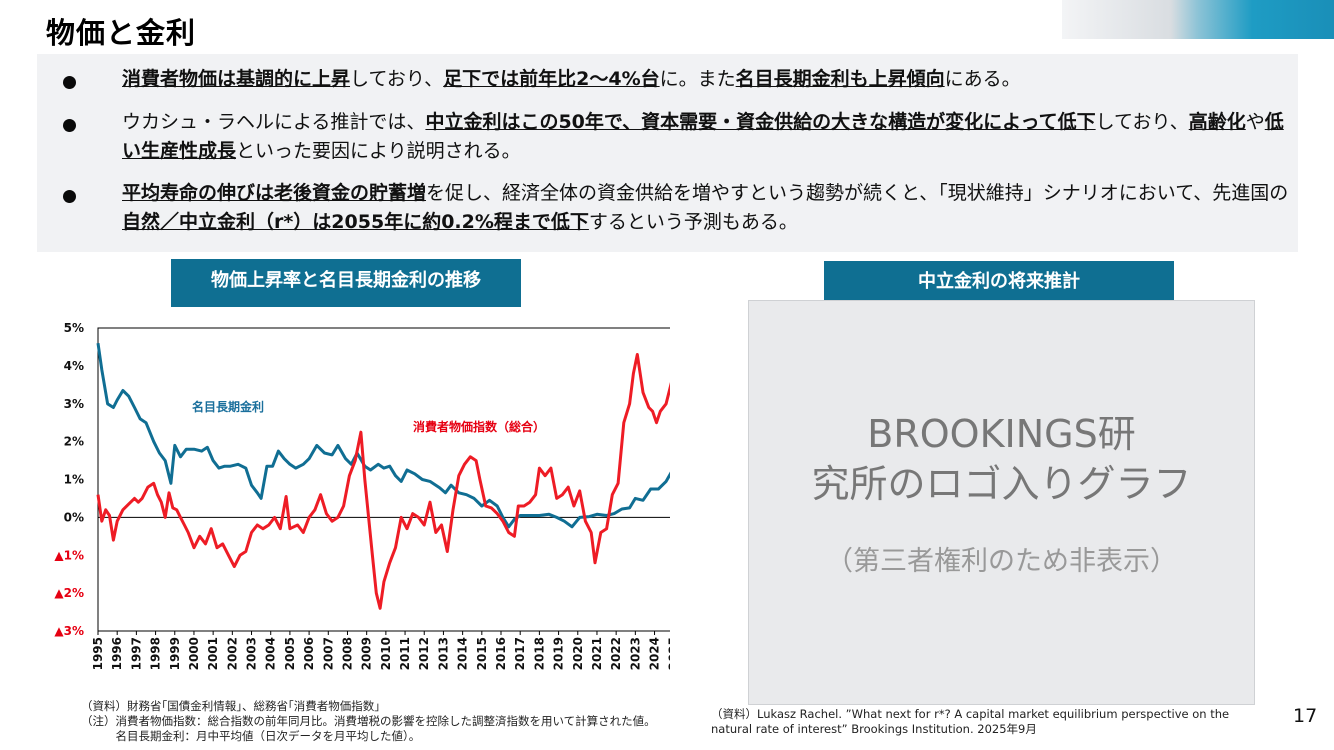 This screenshot has width=1334, height=750. Describe the element at coordinates (74, 404) in the screenshot. I see `y-tick-label: 3%` at that location.